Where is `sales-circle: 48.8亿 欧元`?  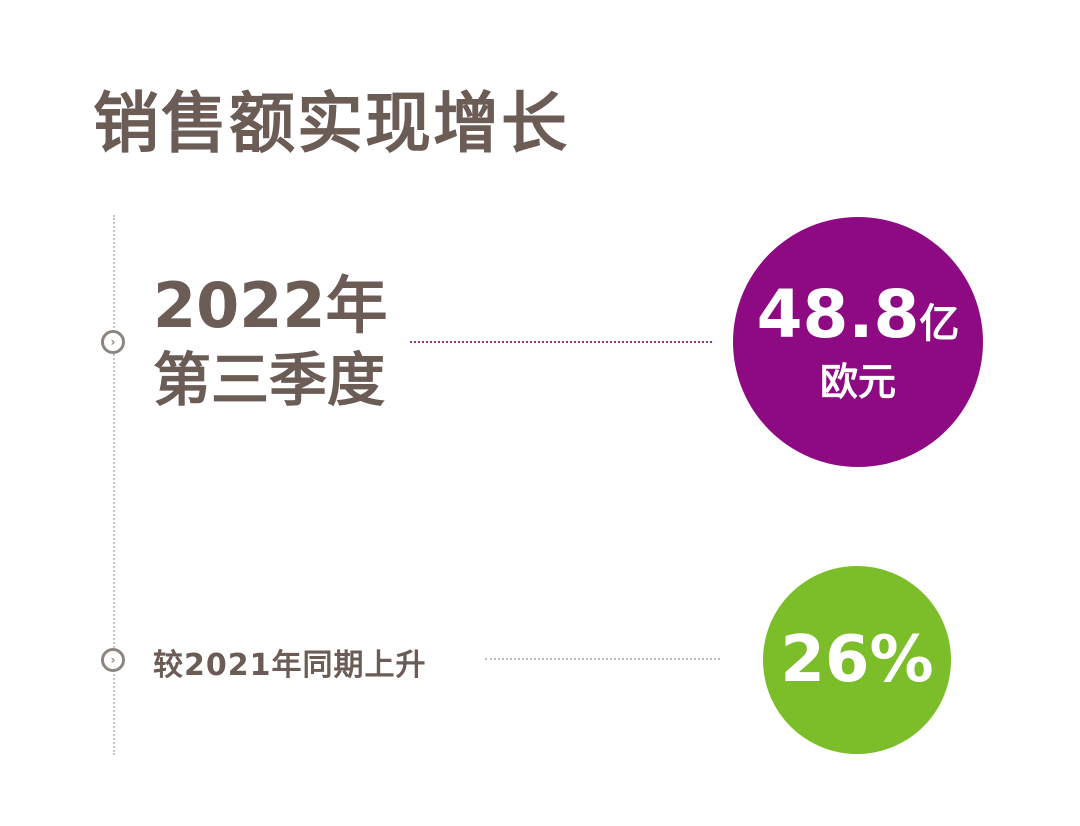 sales-circle: 48.8亿 欧元 is located at coordinates (858, 342).